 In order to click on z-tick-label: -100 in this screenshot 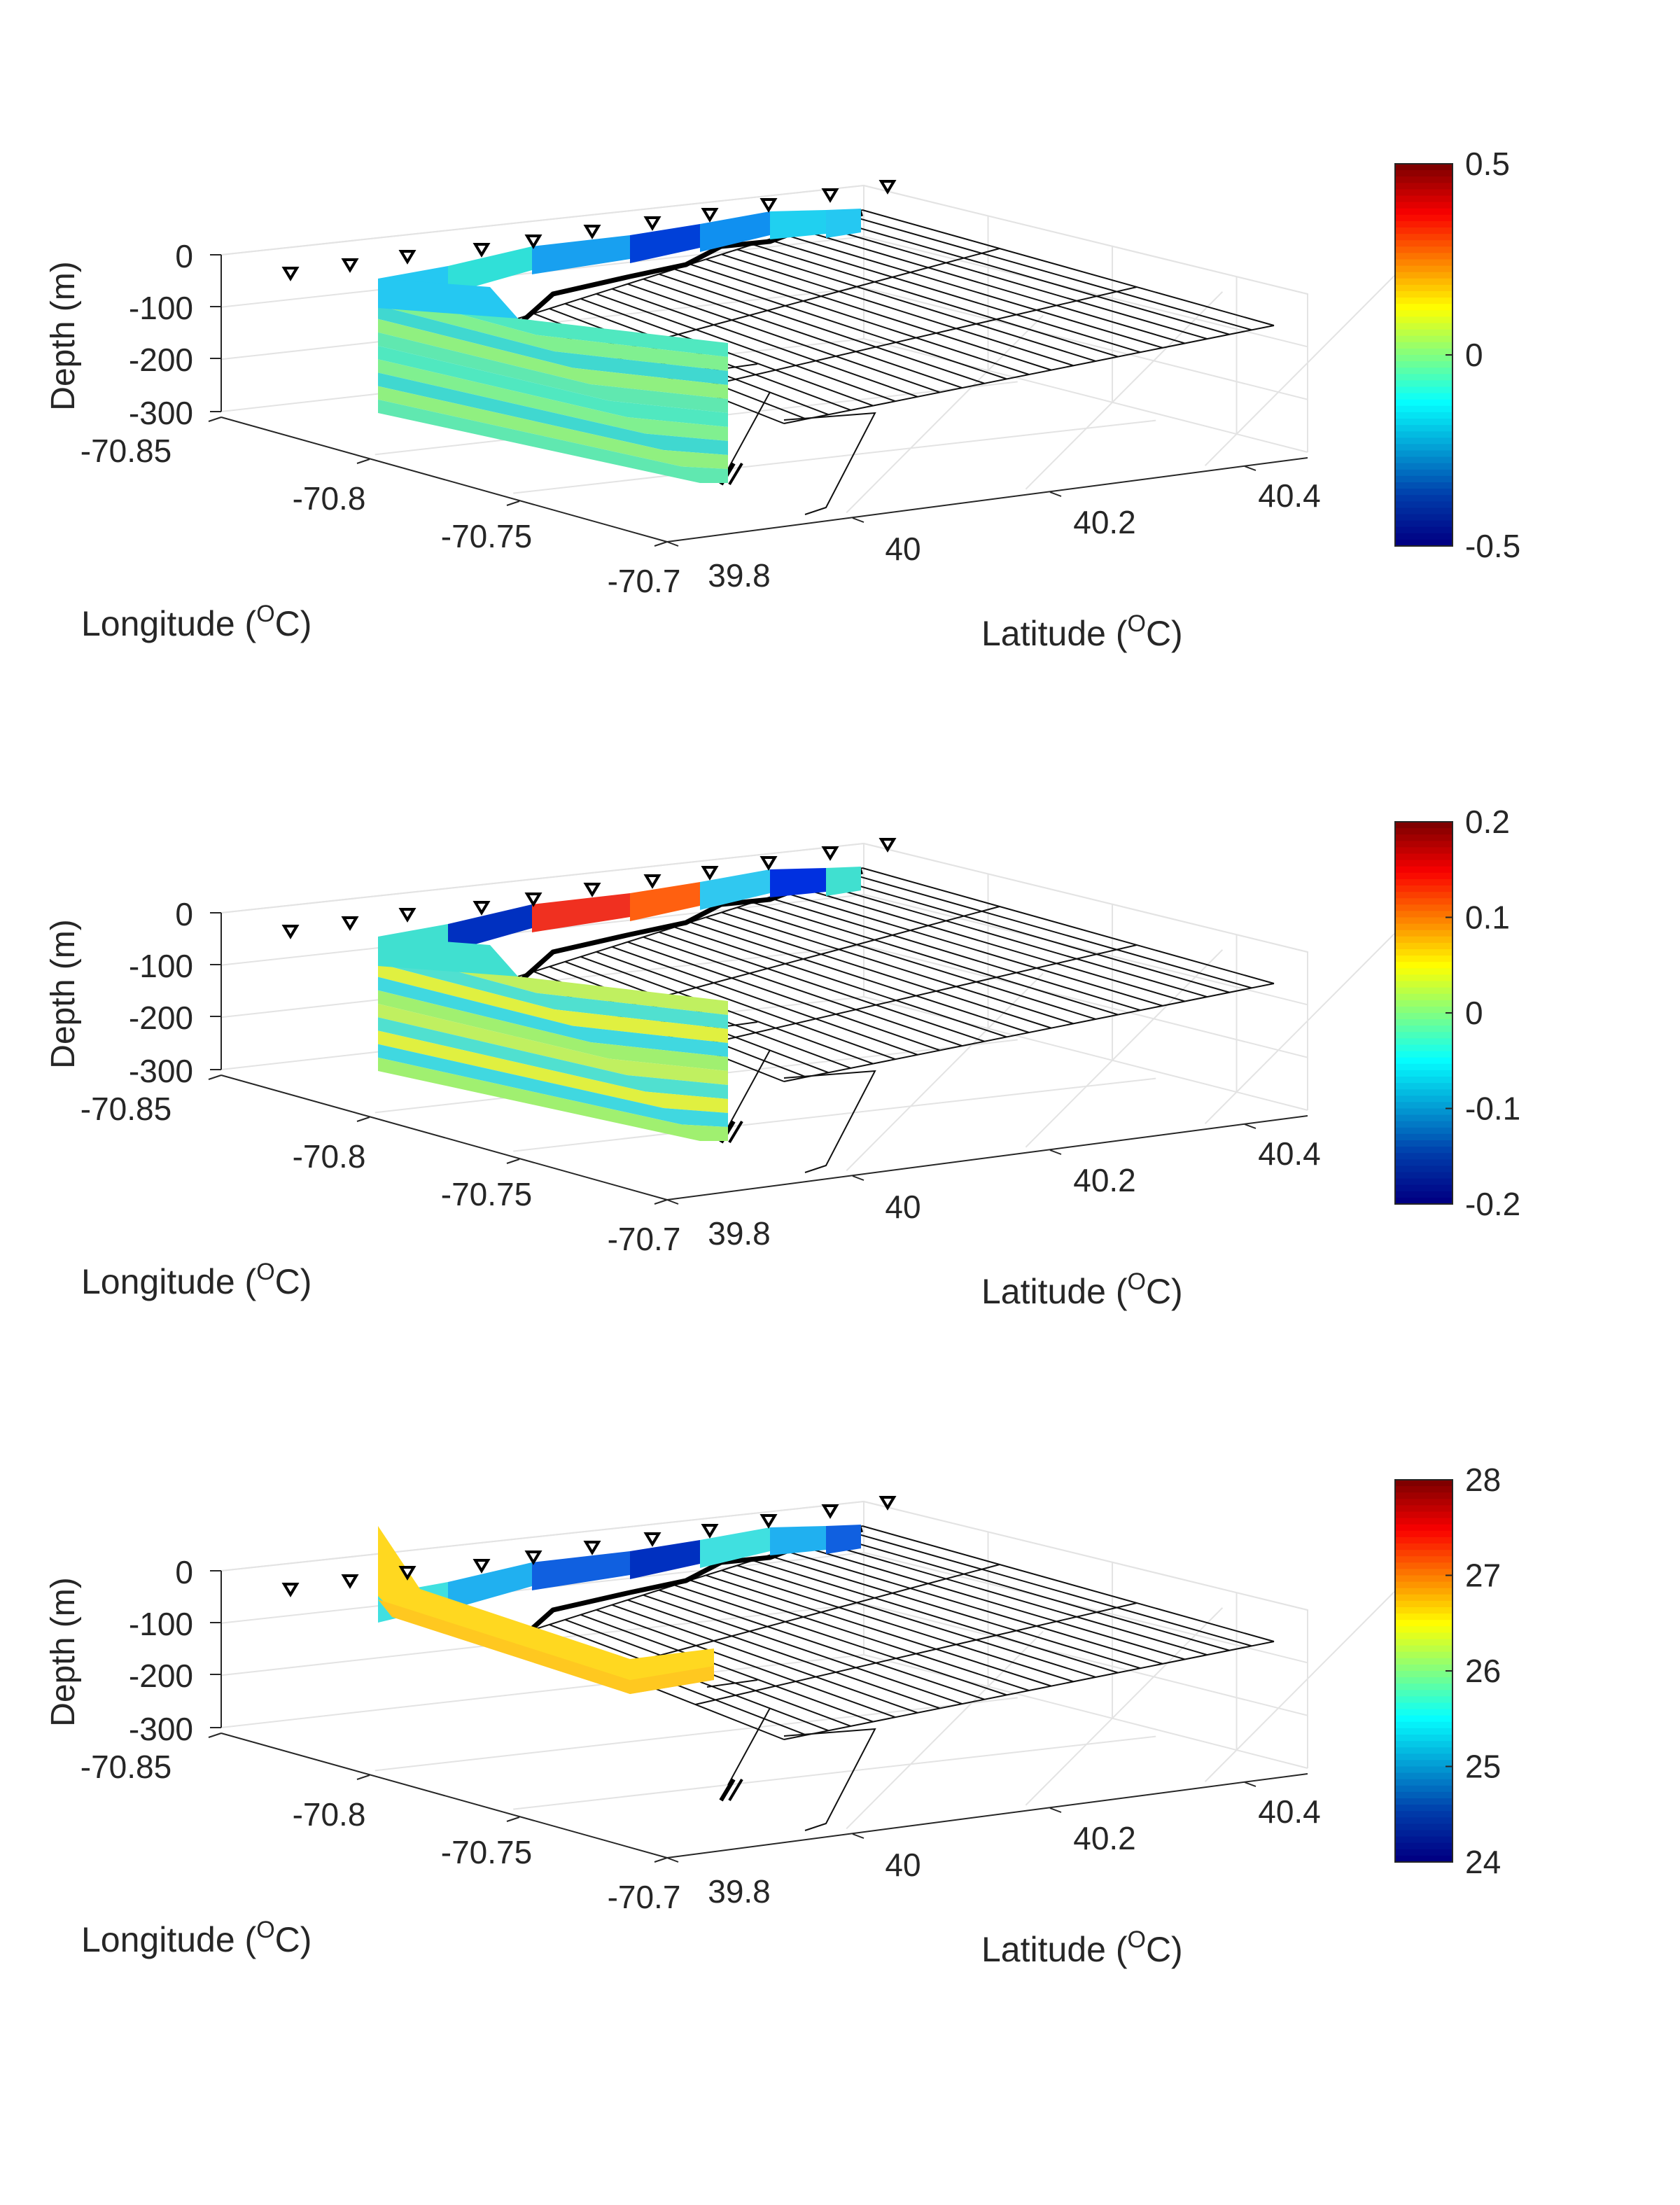, I will do `click(161, 1624)`.